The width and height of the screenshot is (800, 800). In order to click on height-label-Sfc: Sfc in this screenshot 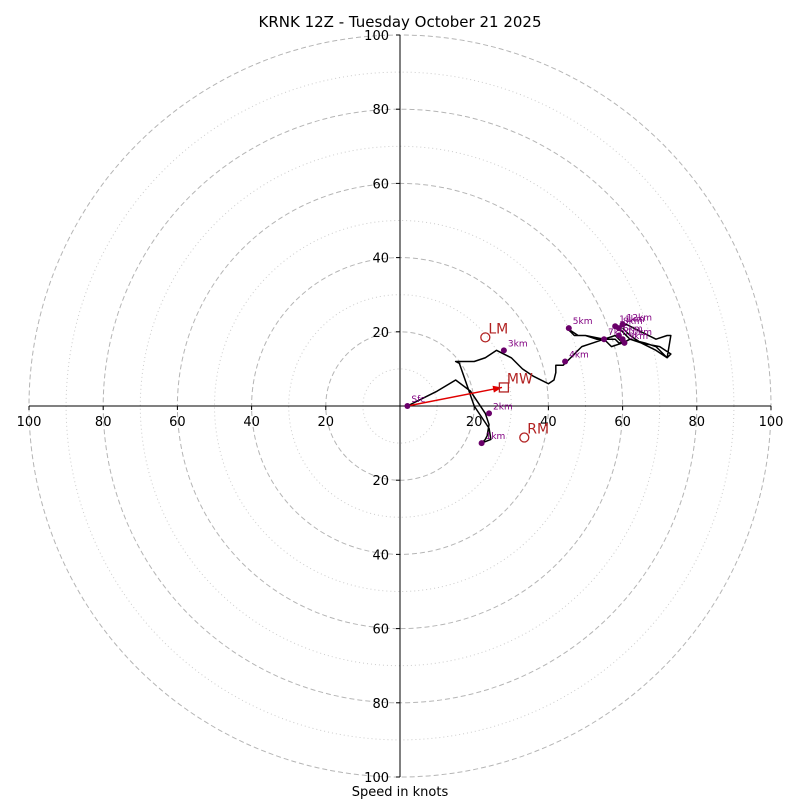, I will do `click(418, 400)`.